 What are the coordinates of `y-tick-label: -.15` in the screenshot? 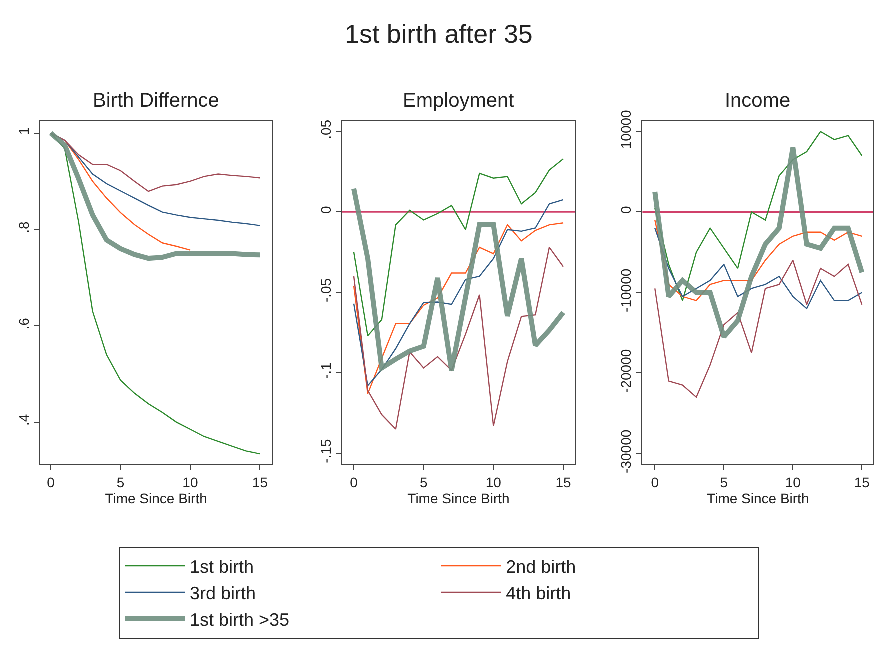 It's located at (326, 451).